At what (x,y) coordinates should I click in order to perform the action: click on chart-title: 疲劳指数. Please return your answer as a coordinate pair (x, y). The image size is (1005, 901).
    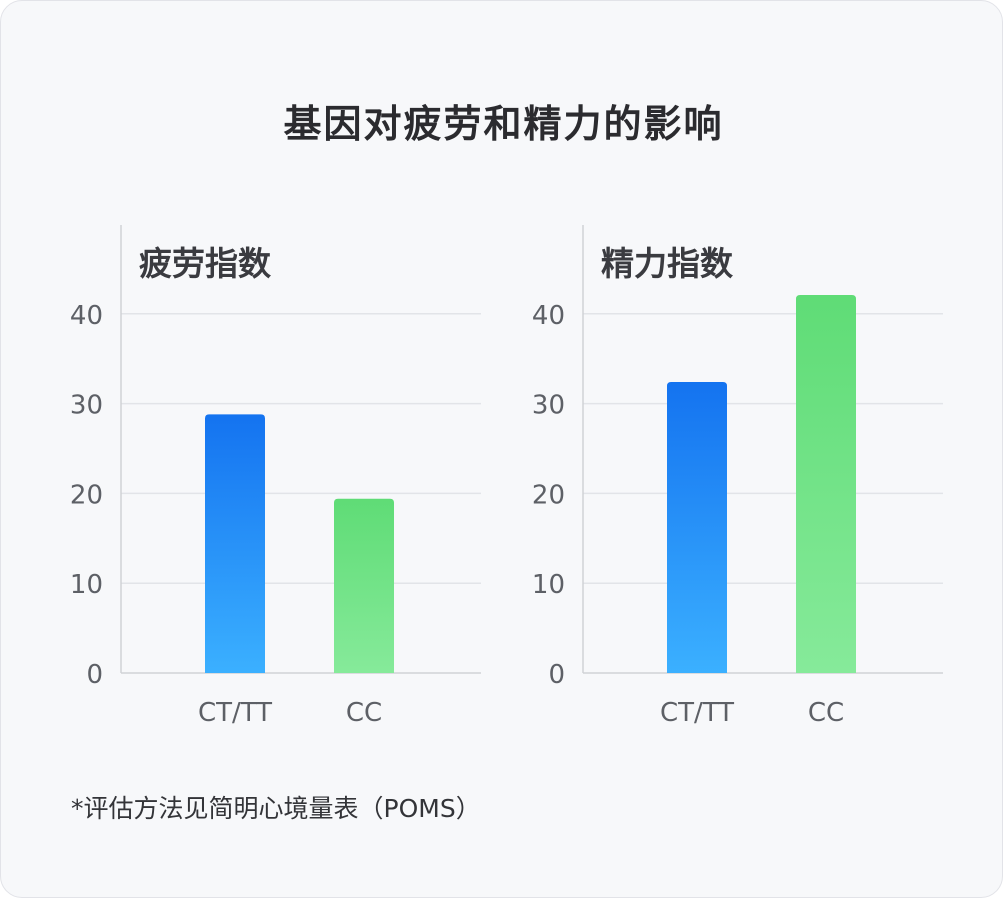
    Looking at the image, I should click on (205, 263).